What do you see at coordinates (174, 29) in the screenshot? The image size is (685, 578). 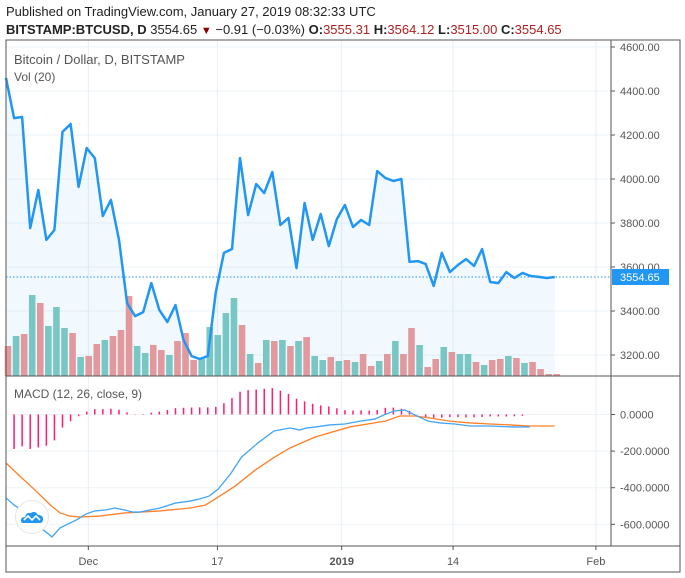 I see `last-price: 3554.65` at bounding box center [174, 29].